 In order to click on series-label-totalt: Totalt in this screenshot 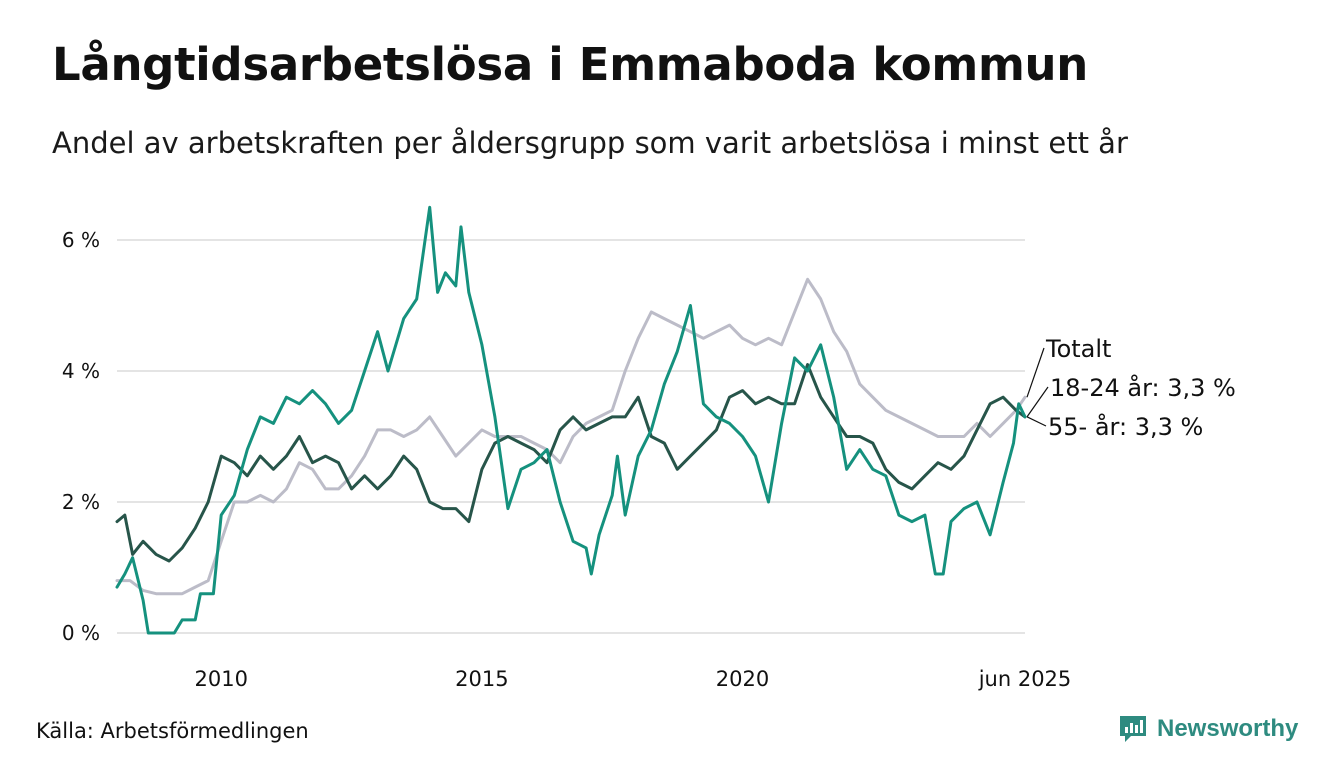, I will do `click(1078, 349)`.